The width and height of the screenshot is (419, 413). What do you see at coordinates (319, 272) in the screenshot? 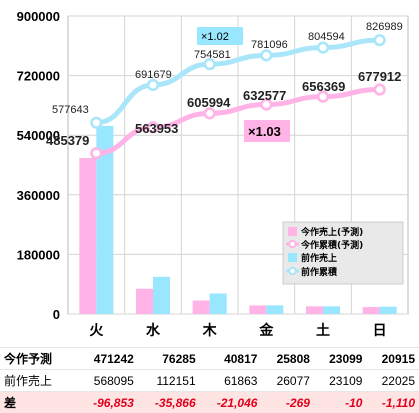
I see `legend-prev-line: 前作累積` at bounding box center [319, 272].